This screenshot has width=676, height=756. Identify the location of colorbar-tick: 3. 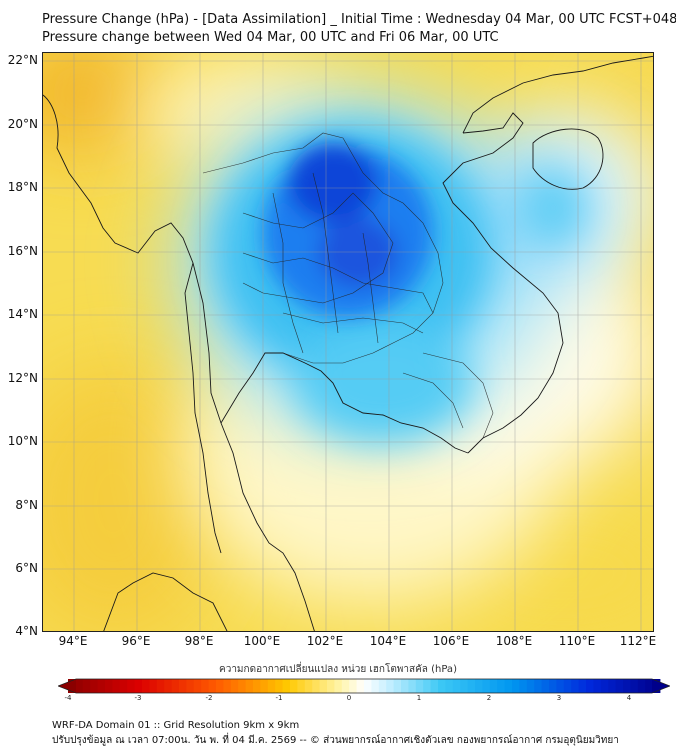
(559, 698).